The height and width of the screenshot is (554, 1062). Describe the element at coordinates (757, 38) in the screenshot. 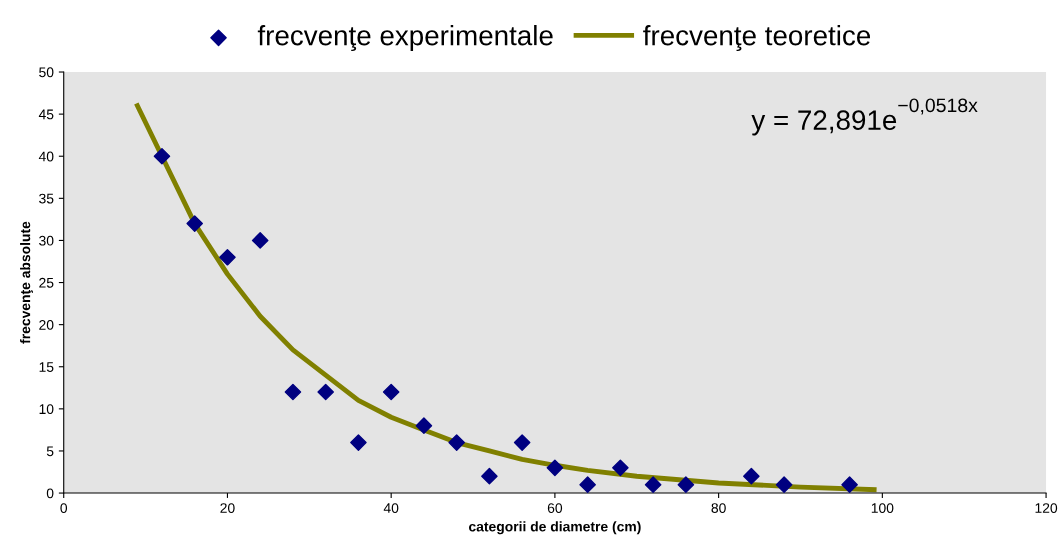

I see `legend-label: frecvenţe teoretice` at that location.